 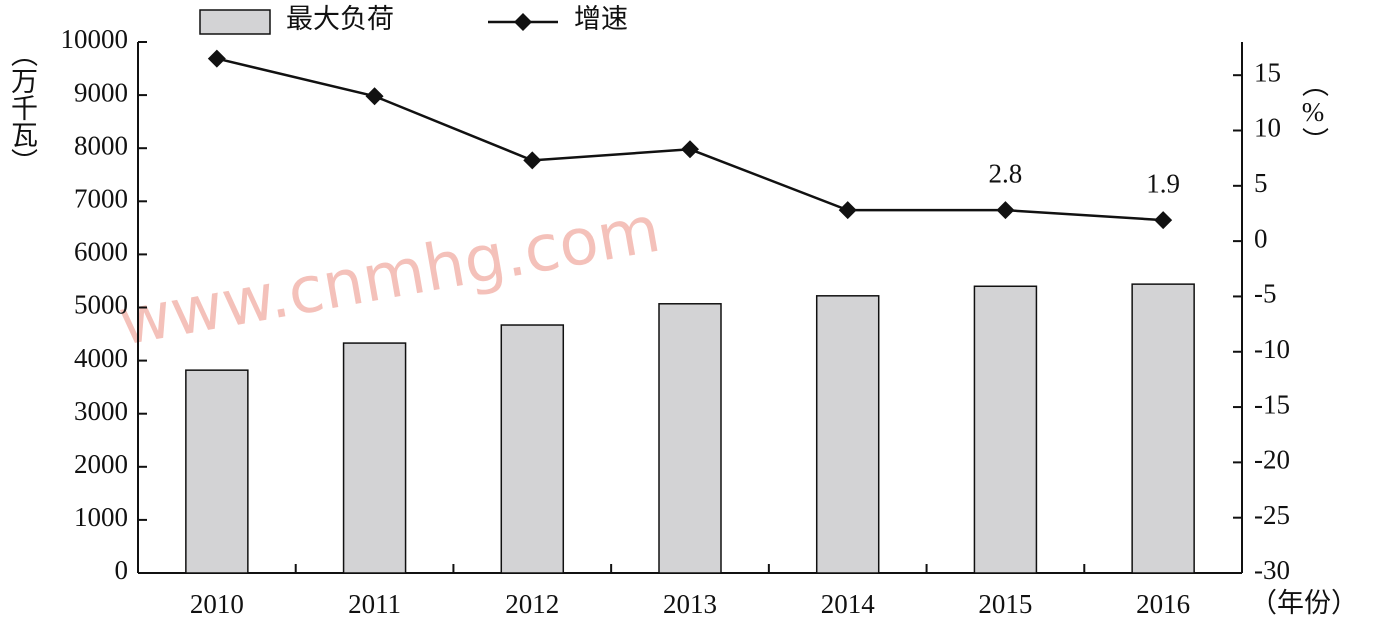 I want to click on data-label: 1.9, so click(x=1163, y=183).